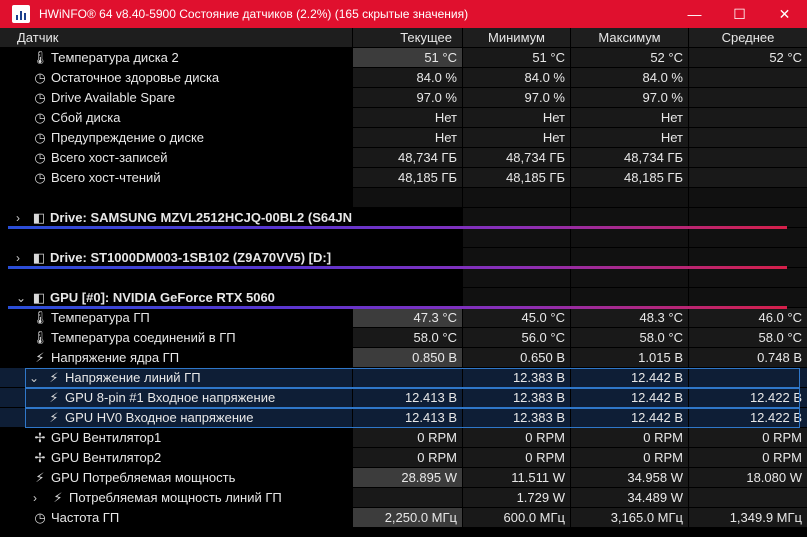  What do you see at coordinates (115, 357) in the screenshot?
I see `sensor-label: Напряжение ядра ГП` at bounding box center [115, 357].